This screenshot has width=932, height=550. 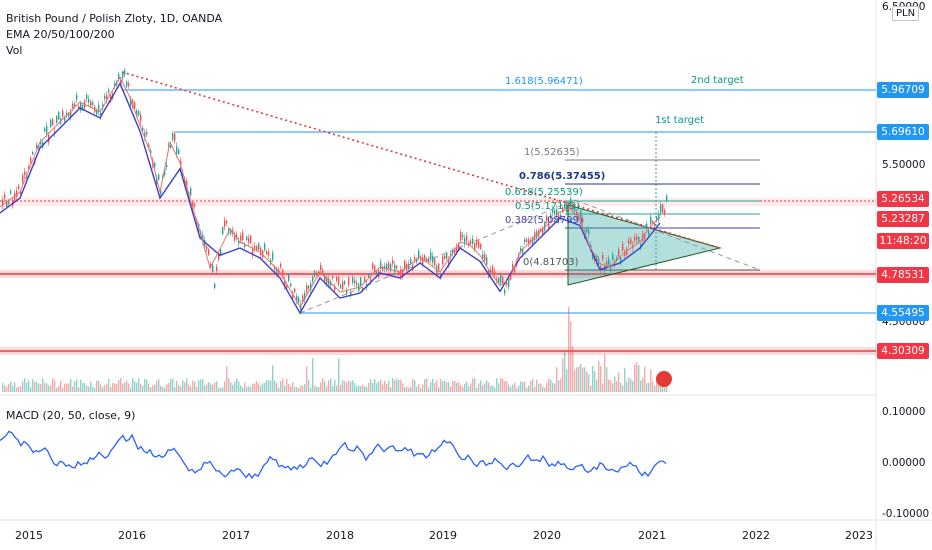 What do you see at coordinates (71, 415) in the screenshot?
I see `macd-legend: MACD (20, 50, close, 9)` at bounding box center [71, 415].